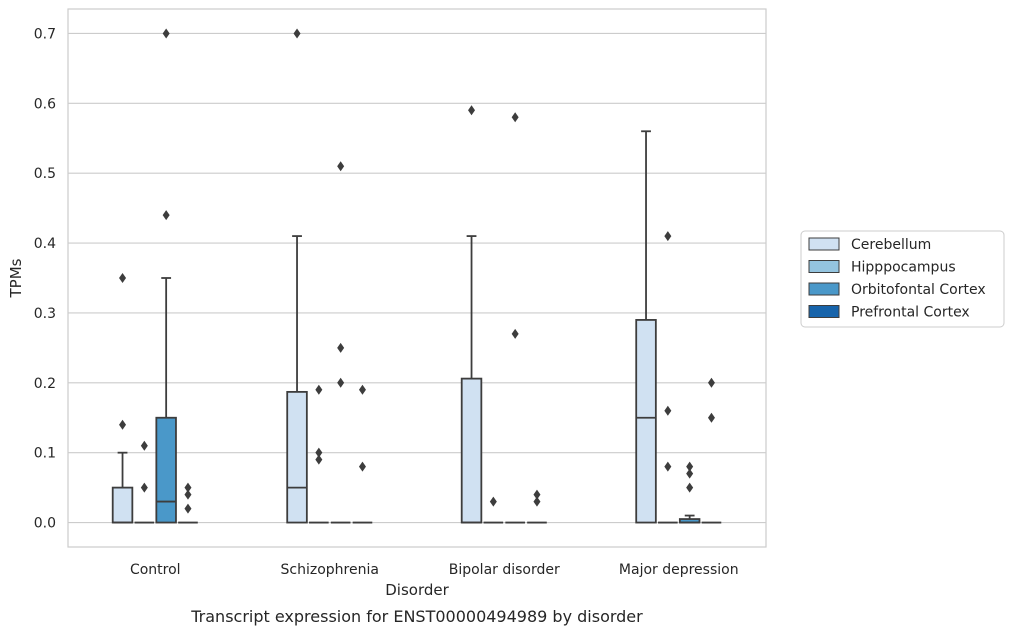 The image size is (1014, 634). I want to click on y-axis-label: TPMs, so click(16, 278).